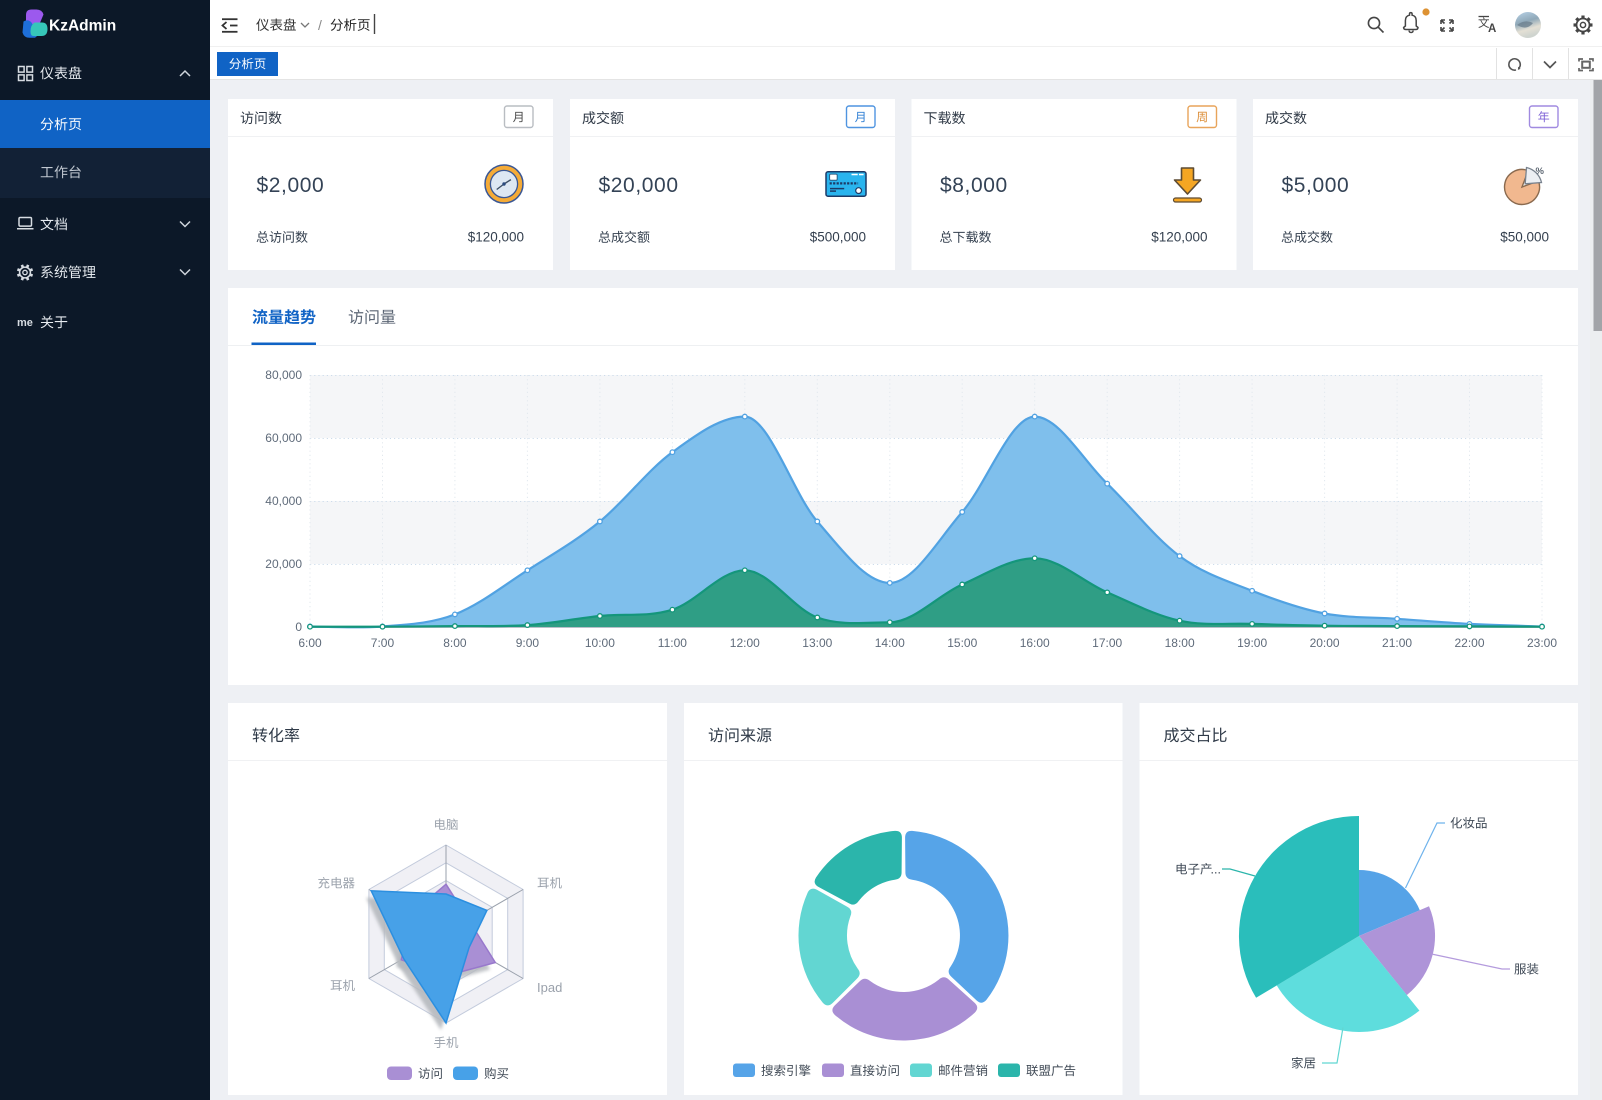 The image size is (1602, 1100). Describe the element at coordinates (1325, 643) in the screenshot. I see `svg-text: 20:00` at that location.